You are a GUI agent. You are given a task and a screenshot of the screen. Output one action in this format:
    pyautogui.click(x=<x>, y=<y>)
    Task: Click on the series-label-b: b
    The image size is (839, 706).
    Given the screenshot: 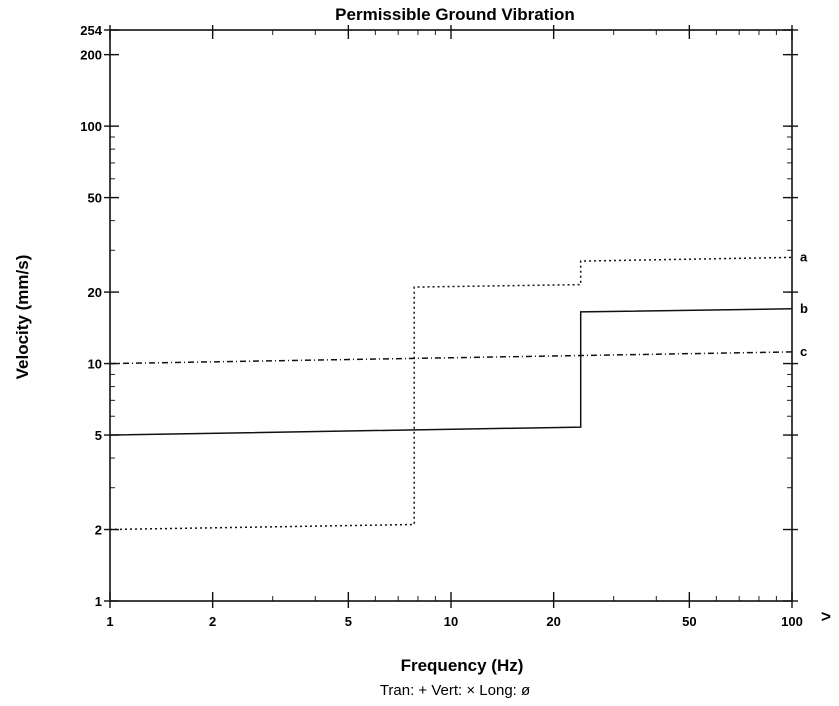 What is the action you would take?
    pyautogui.click(x=804, y=308)
    